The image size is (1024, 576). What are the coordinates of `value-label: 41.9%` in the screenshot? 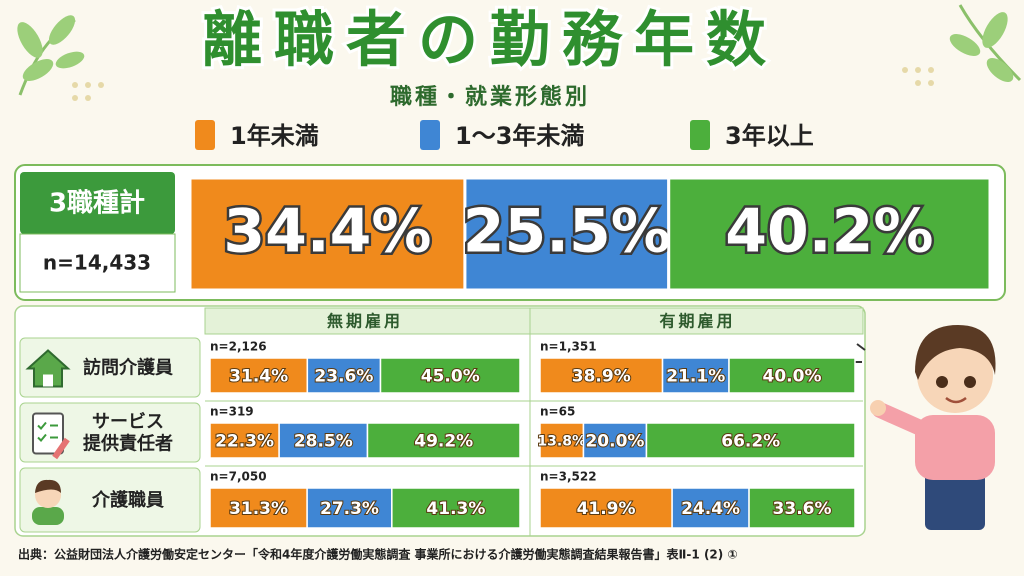 It's located at (606, 509).